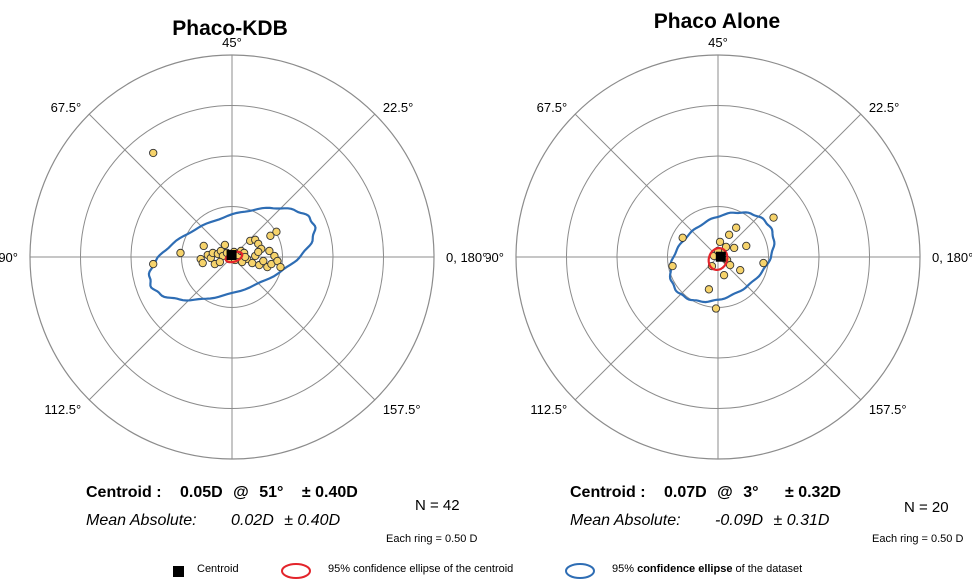 The height and width of the screenshot is (583, 972). Describe the element at coordinates (801, 520) in the screenshot. I see `mean-abs-sd: ± 0.31D` at that location.